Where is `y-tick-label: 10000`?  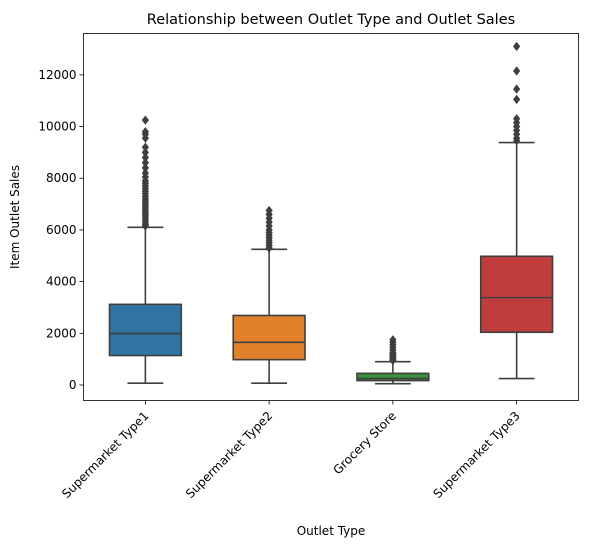 y-tick-label: 10000 is located at coordinates (57, 127).